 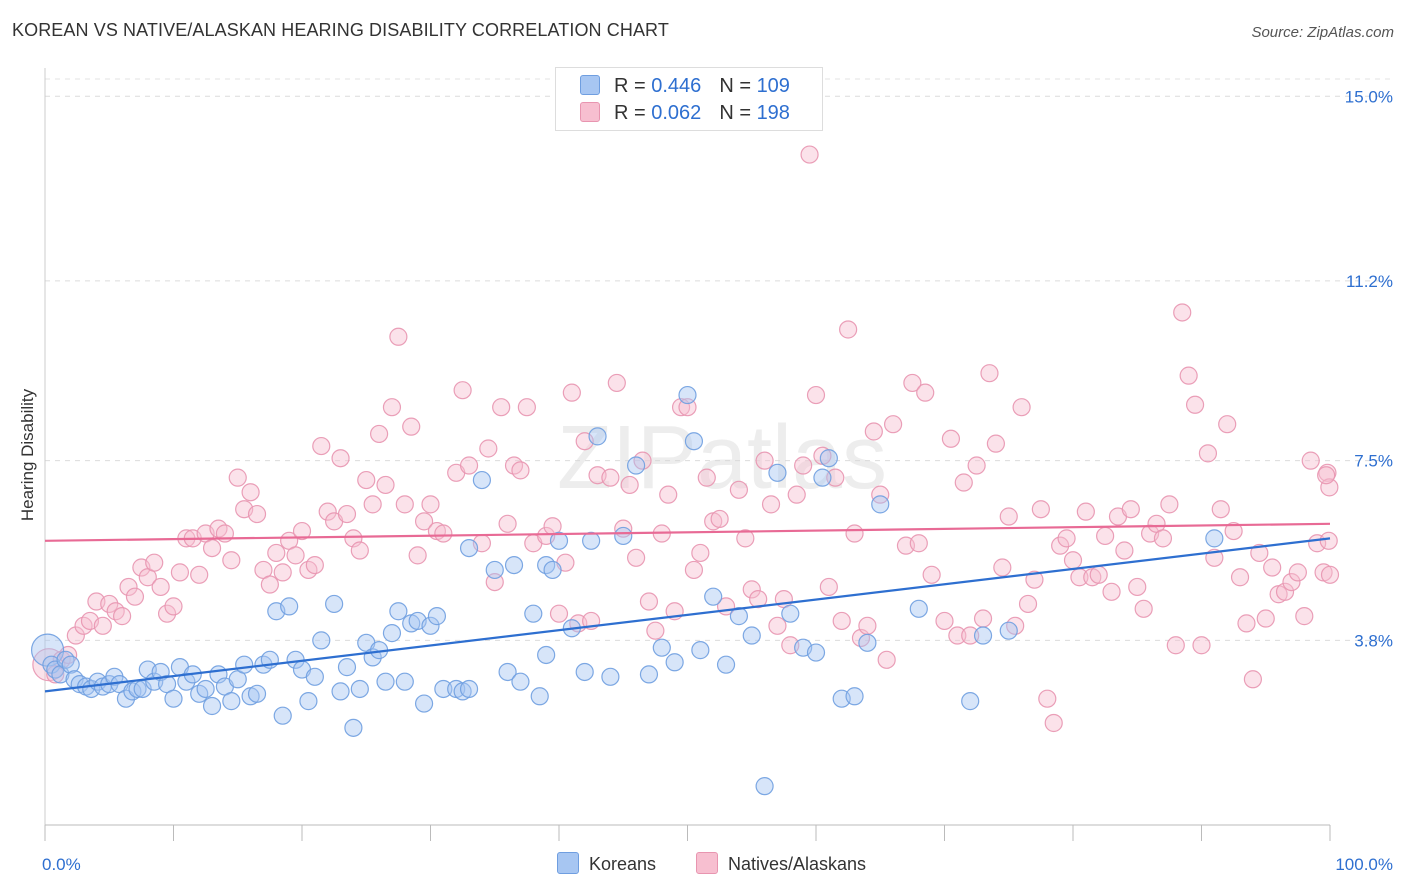 I want to click on legend-n-label: N =, so click(x=735, y=86).